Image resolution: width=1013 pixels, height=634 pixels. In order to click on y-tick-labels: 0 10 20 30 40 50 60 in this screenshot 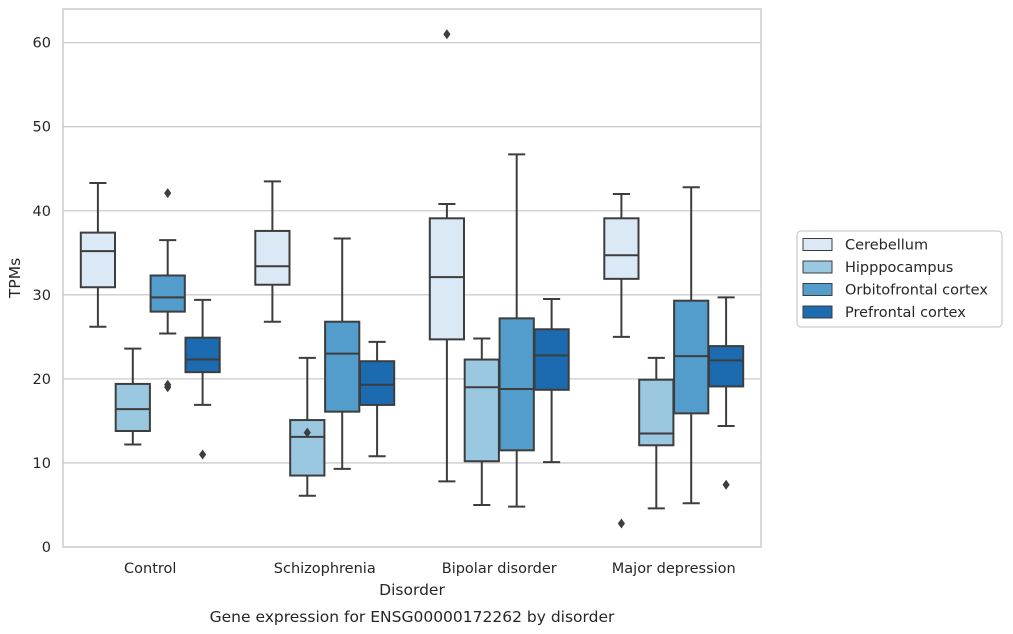, I will do `click(42, 296)`.